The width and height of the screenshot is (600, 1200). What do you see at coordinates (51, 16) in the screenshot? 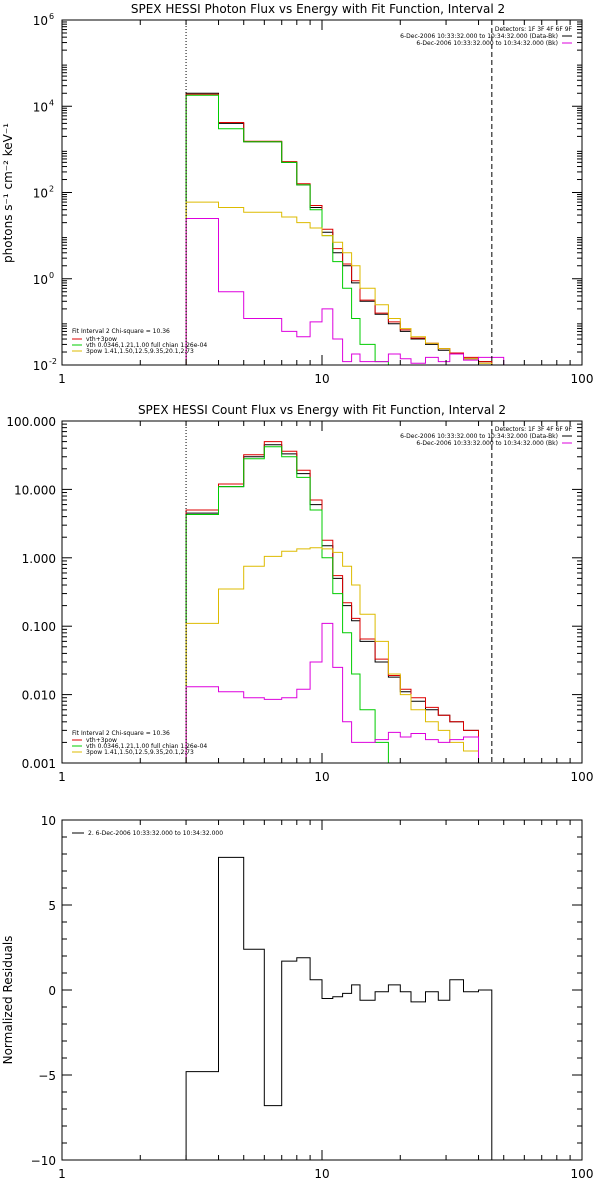
I see `y-tick-exponent: 6` at bounding box center [51, 16].